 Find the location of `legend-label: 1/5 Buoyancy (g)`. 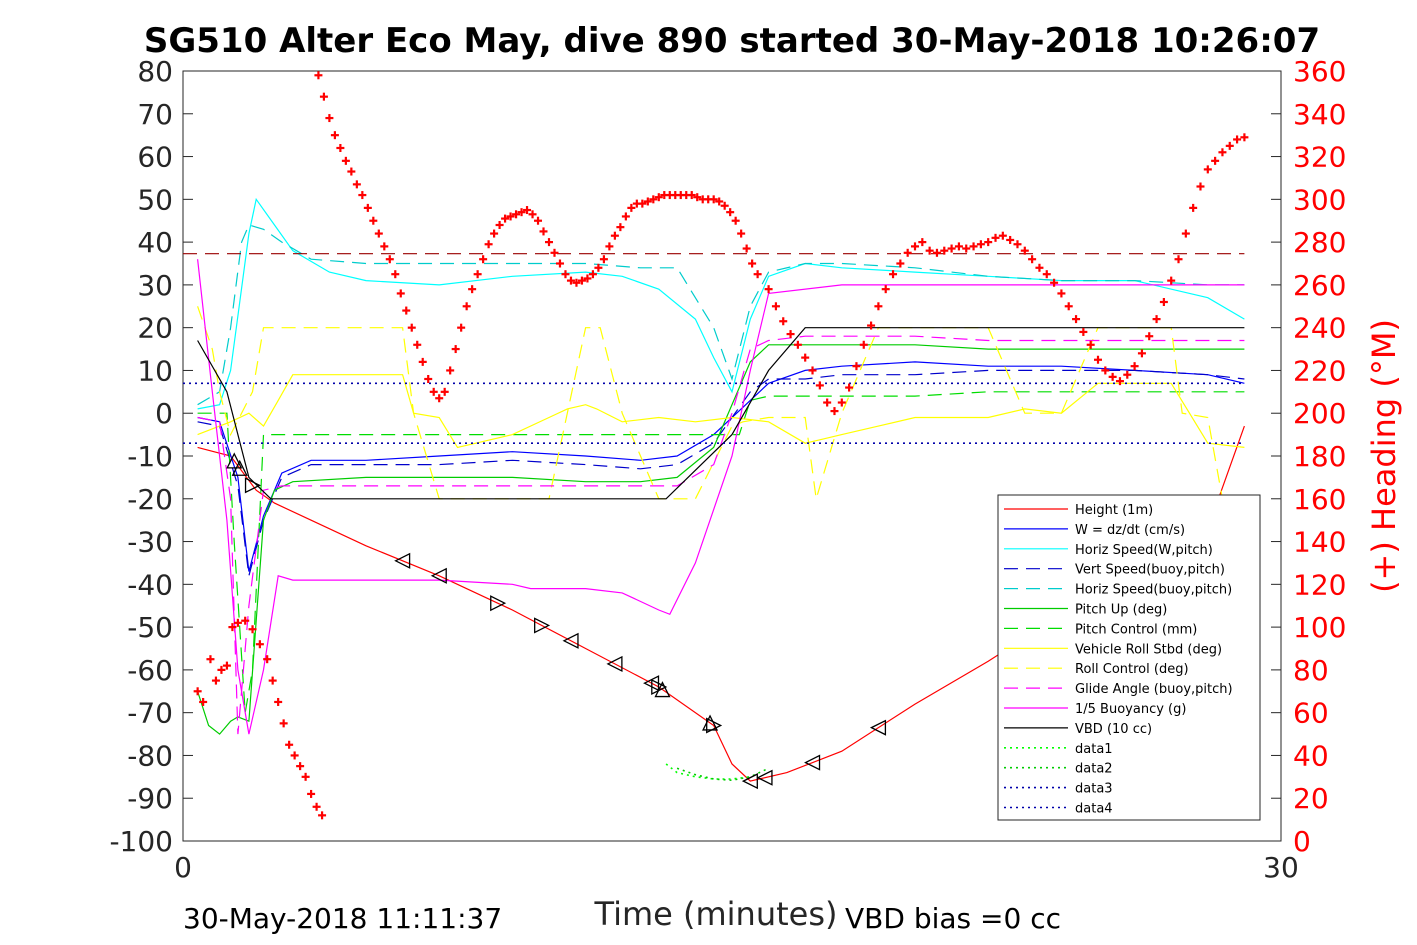

legend-label: 1/5 Buoyancy (g) is located at coordinates (1130, 709).